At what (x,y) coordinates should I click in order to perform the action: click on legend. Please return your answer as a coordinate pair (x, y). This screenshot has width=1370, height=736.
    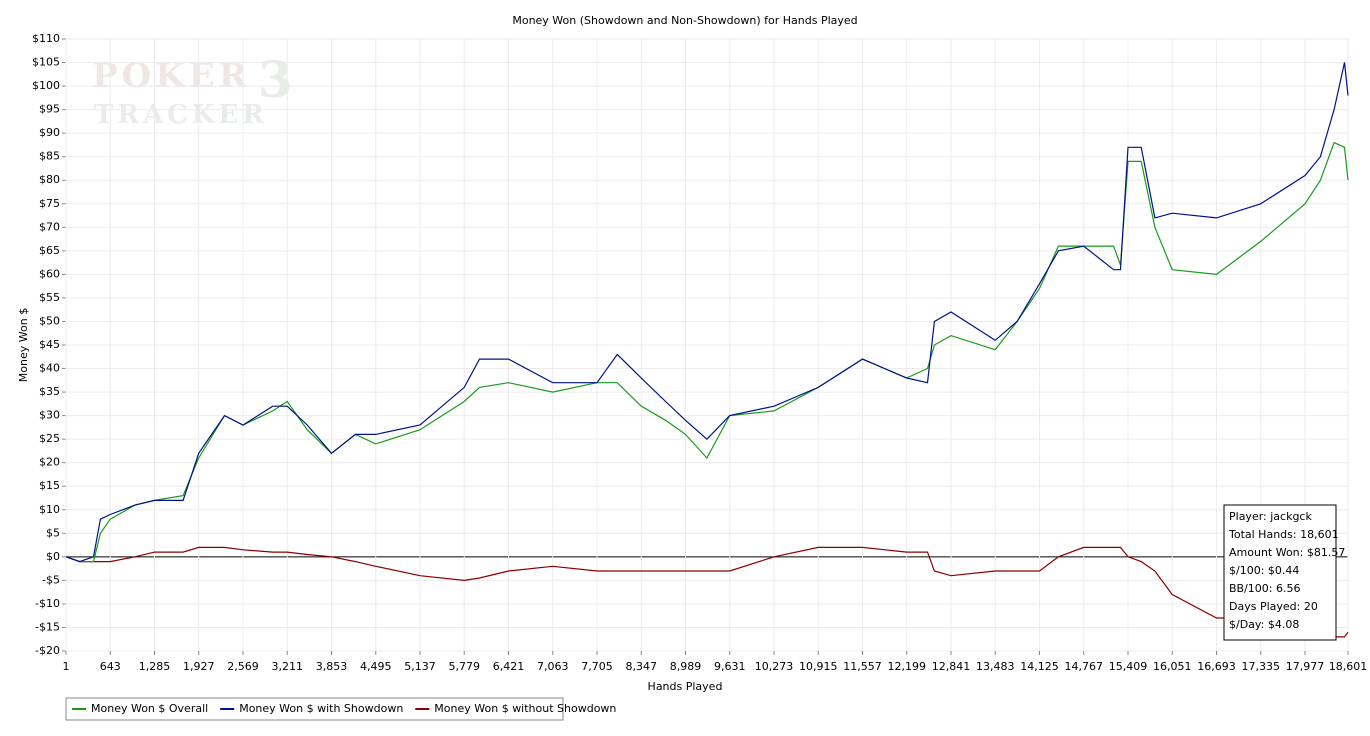
    Looking at the image, I should click on (314, 709).